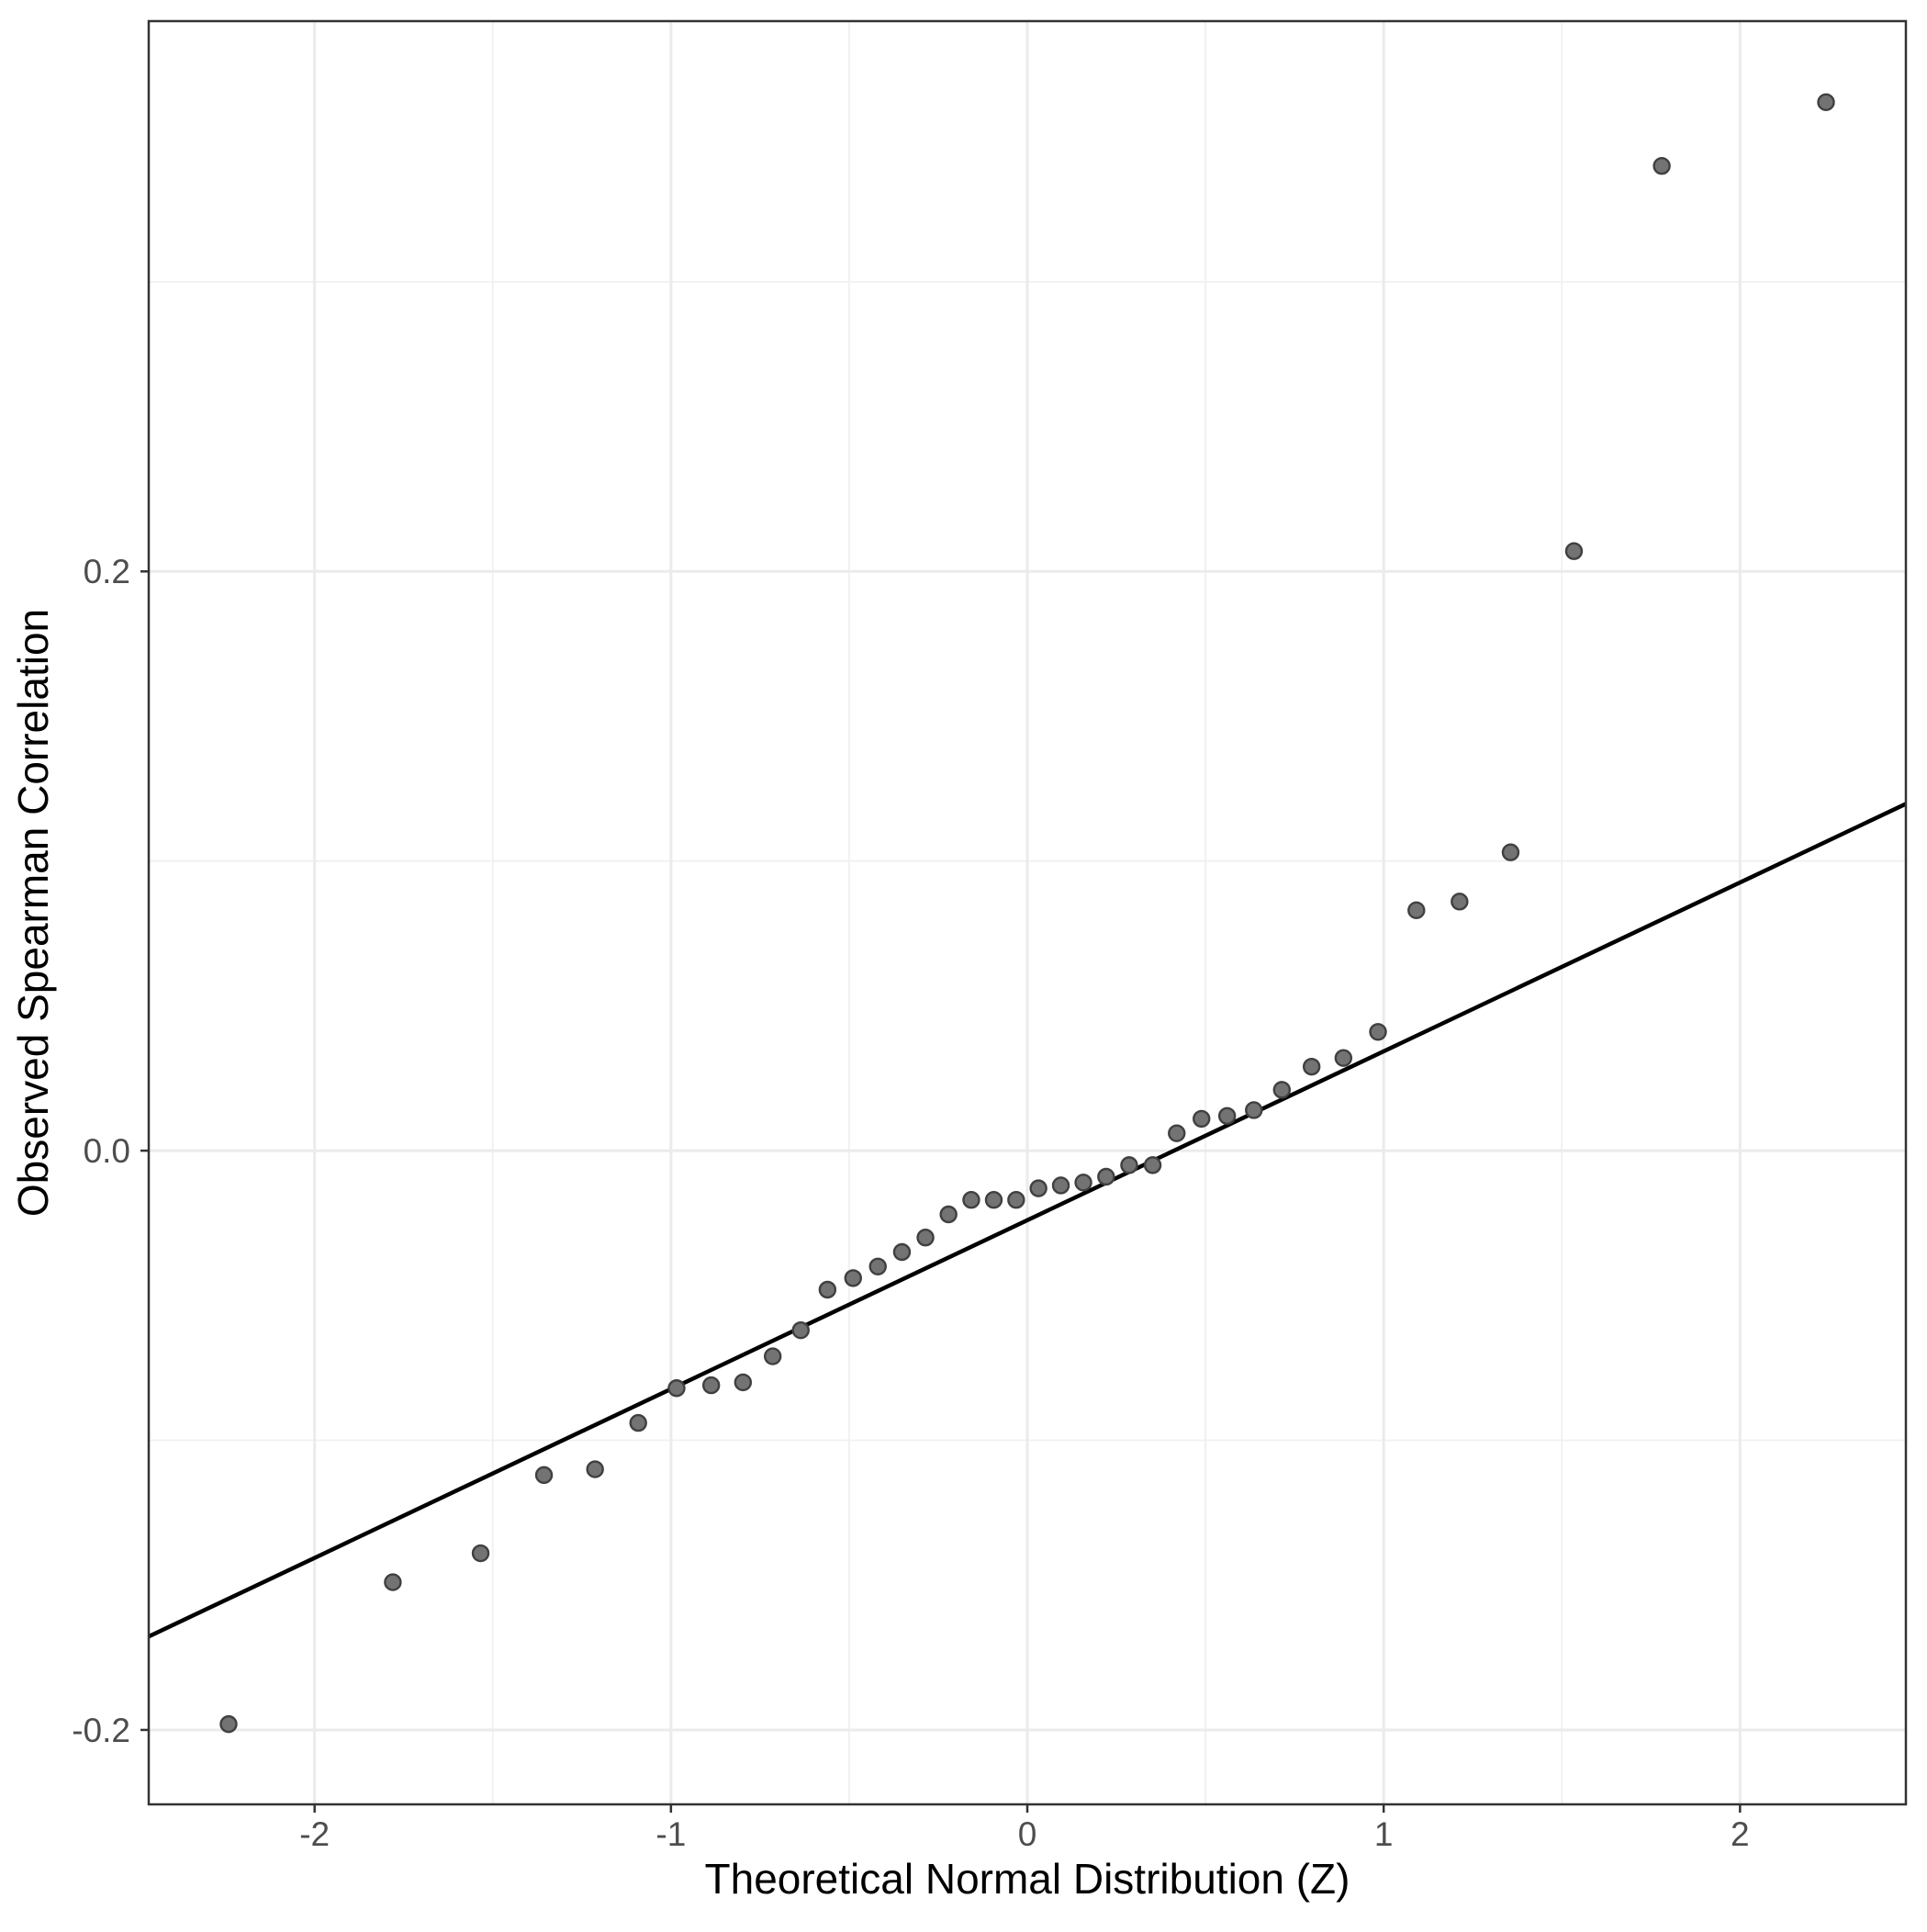 Image resolution: width=1927 pixels, height=1932 pixels. What do you see at coordinates (1741, 1834) in the screenshot?
I see `x-tick-label: 2` at bounding box center [1741, 1834].